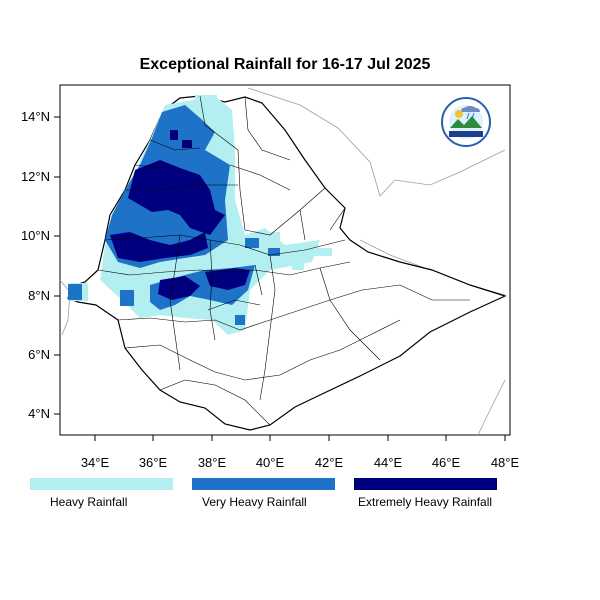  Describe the element at coordinates (263, 484) in the screenshot. I see `legend-swatch-very-heavy` at that location.